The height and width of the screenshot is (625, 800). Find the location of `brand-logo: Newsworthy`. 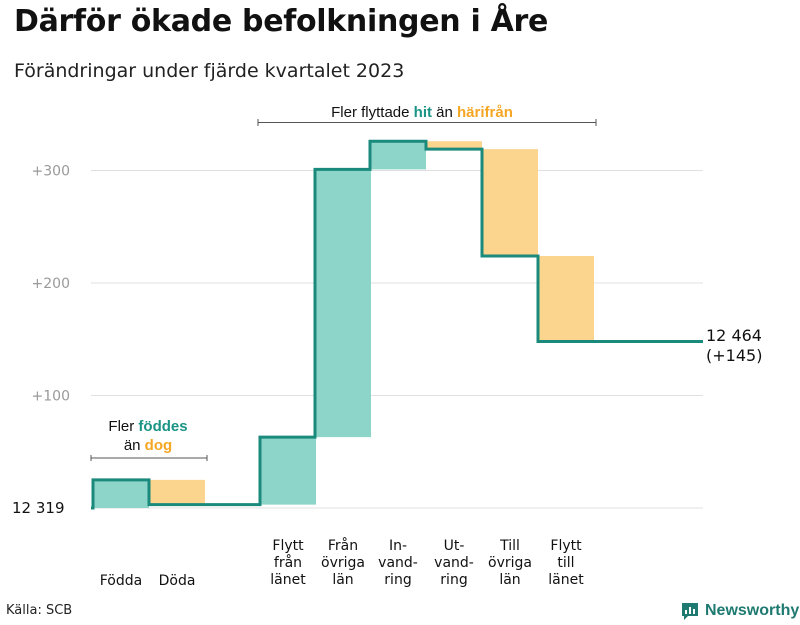

brand-logo: Newsworthy is located at coordinates (739, 611).